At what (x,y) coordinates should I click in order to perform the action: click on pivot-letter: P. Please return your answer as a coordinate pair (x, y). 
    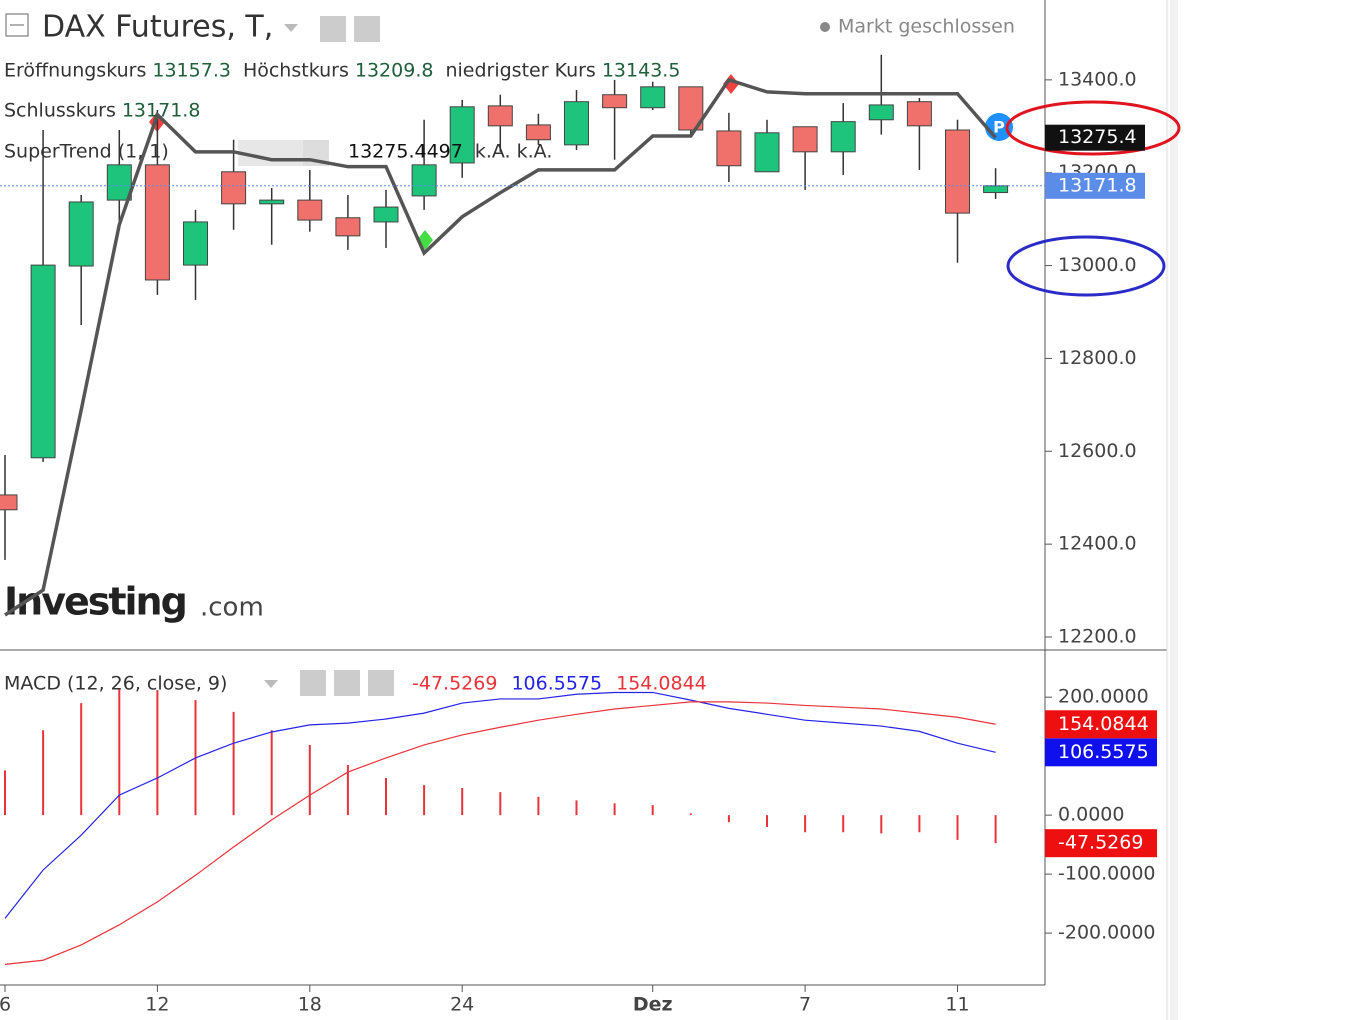
    Looking at the image, I should click on (999, 127).